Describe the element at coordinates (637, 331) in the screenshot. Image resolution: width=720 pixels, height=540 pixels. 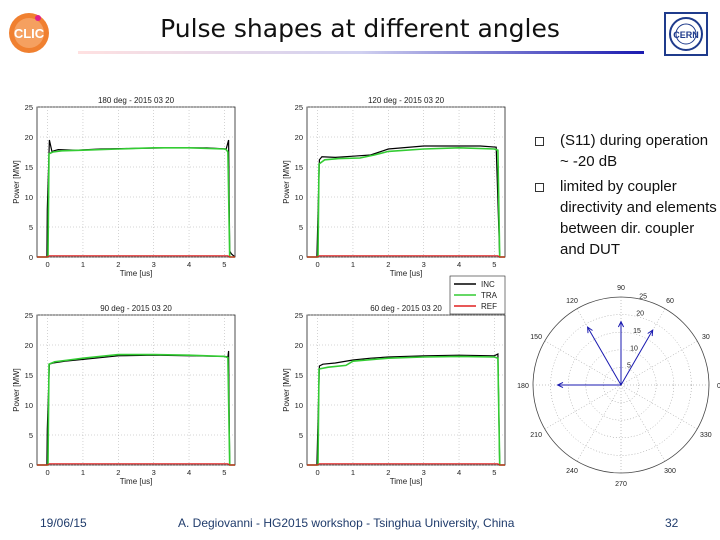
I see `polar-radius-label: 15` at that location.